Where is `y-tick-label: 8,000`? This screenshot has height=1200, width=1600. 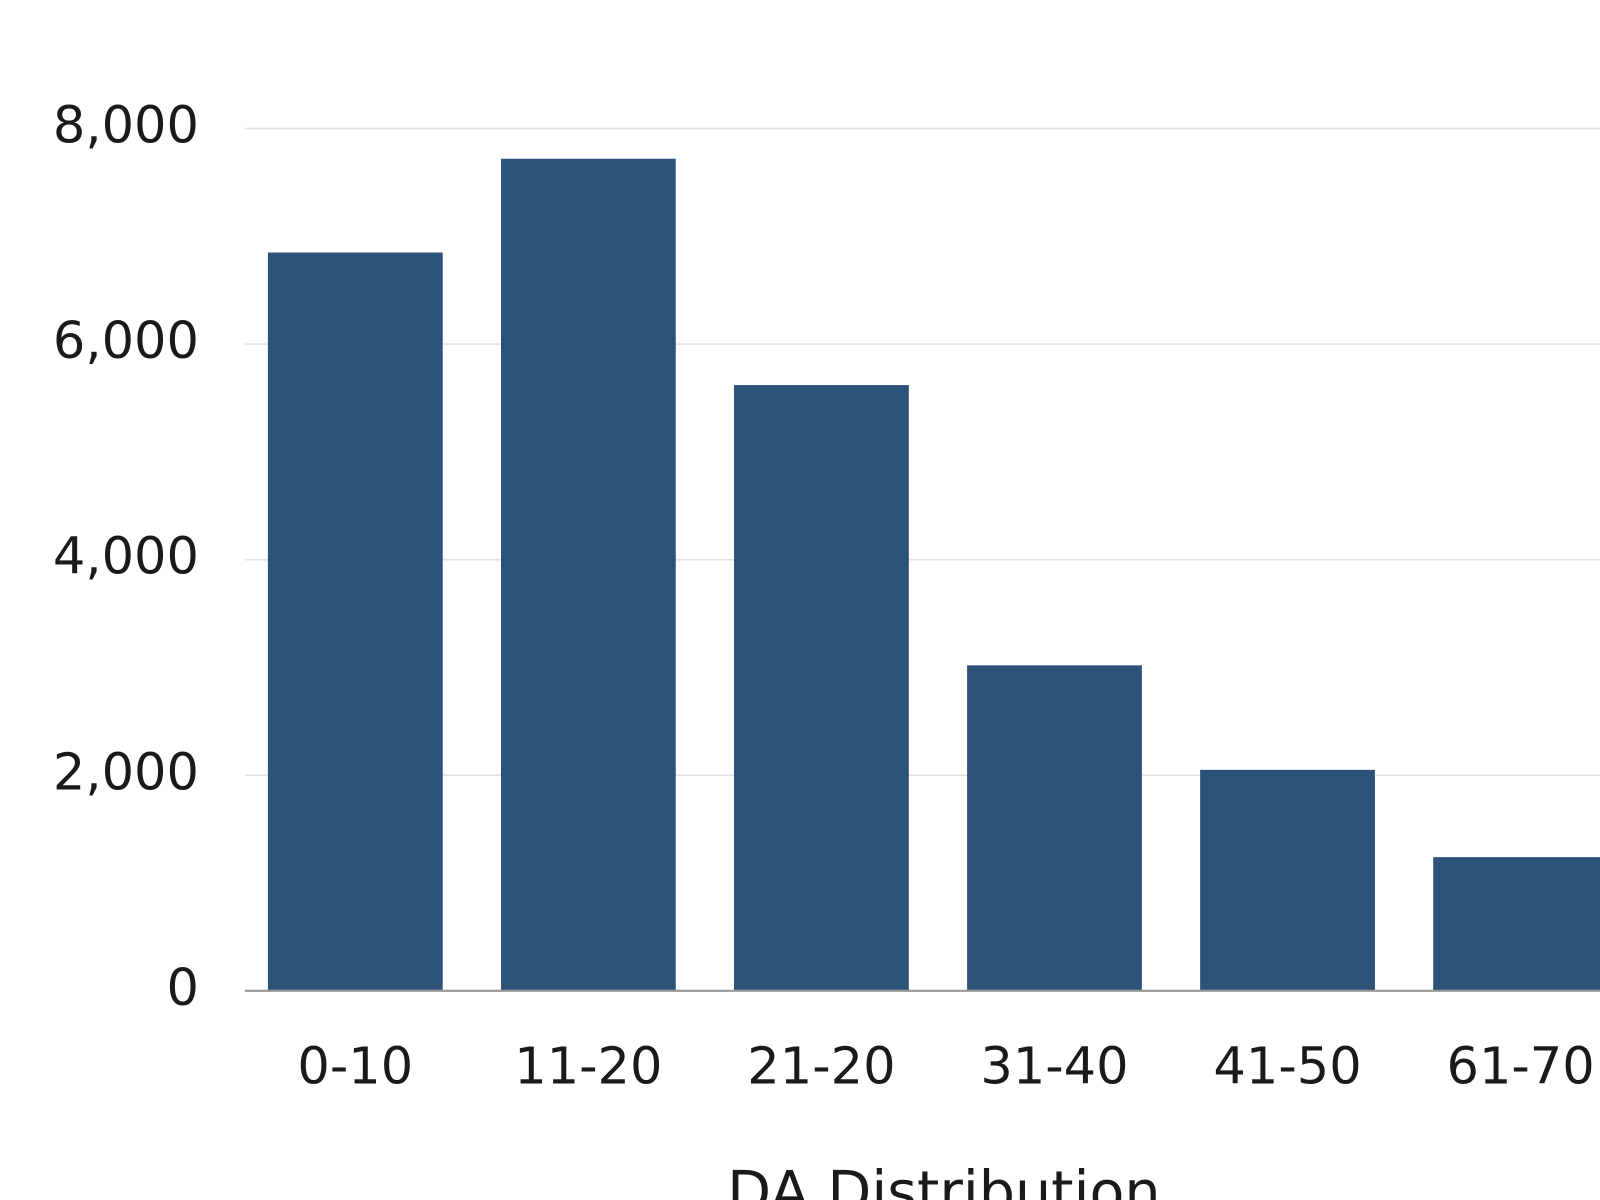 y-tick-label: 8,000 is located at coordinates (126, 126).